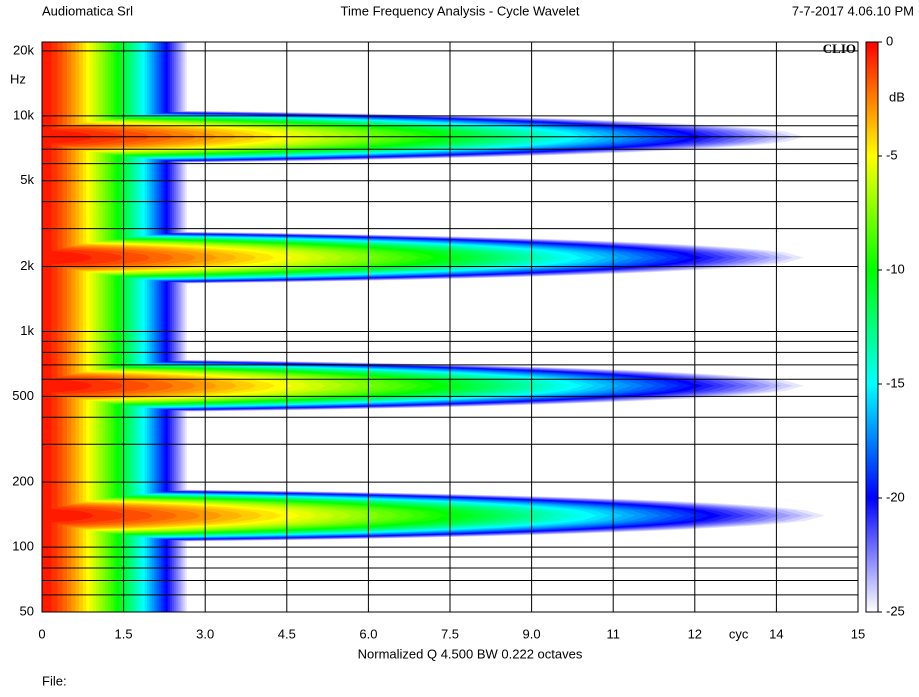 This screenshot has width=919, height=697. Describe the element at coordinates (776, 633) in the screenshot. I see `x-tick-label: 14` at that location.